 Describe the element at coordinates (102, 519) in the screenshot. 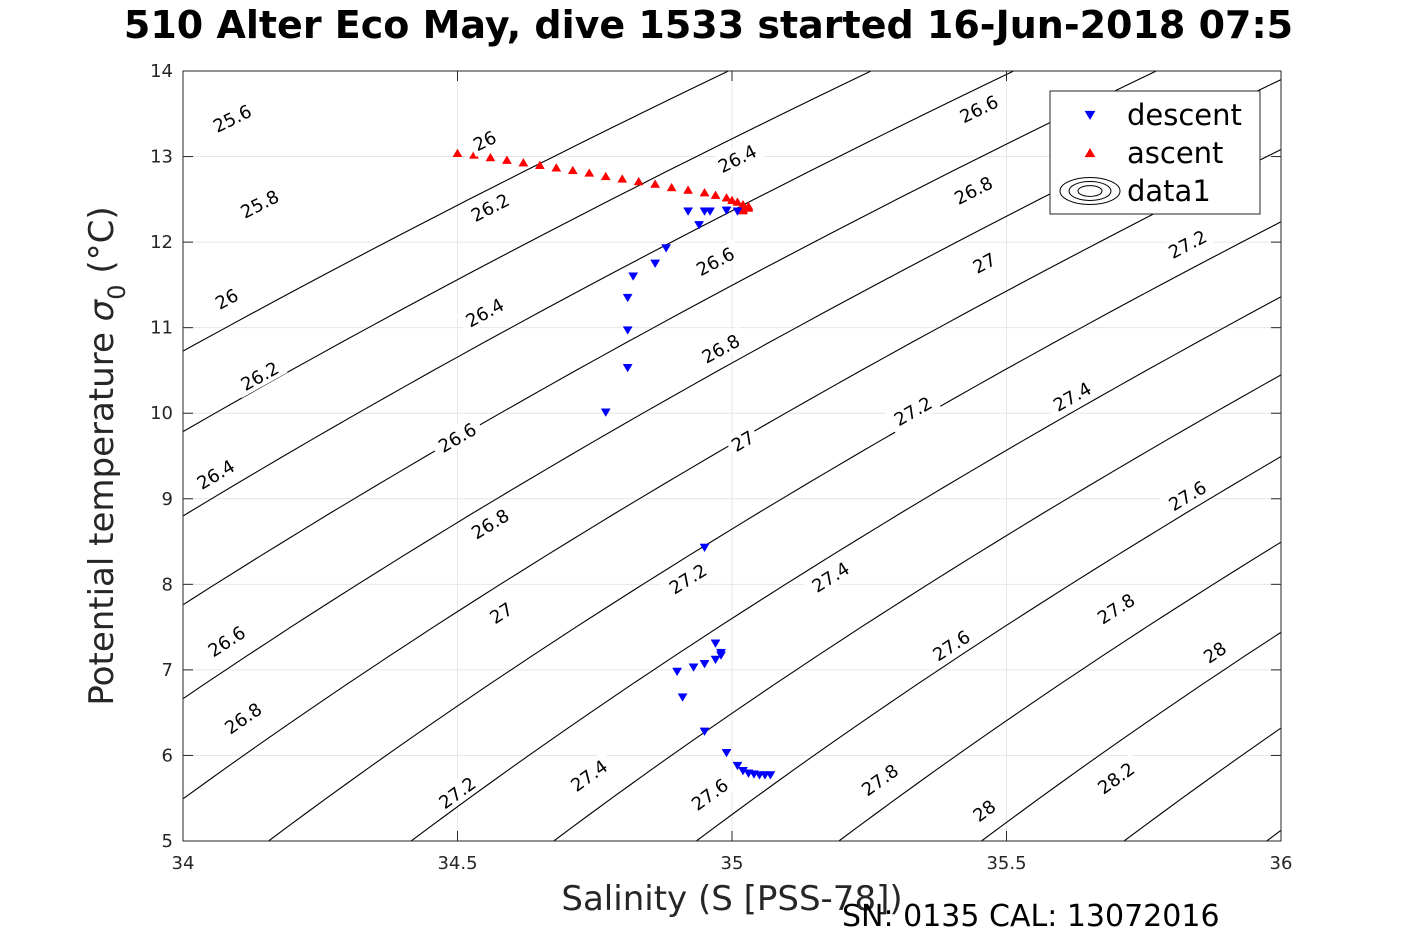

I see `y-axis-label-text: Potential temperature` at that location.